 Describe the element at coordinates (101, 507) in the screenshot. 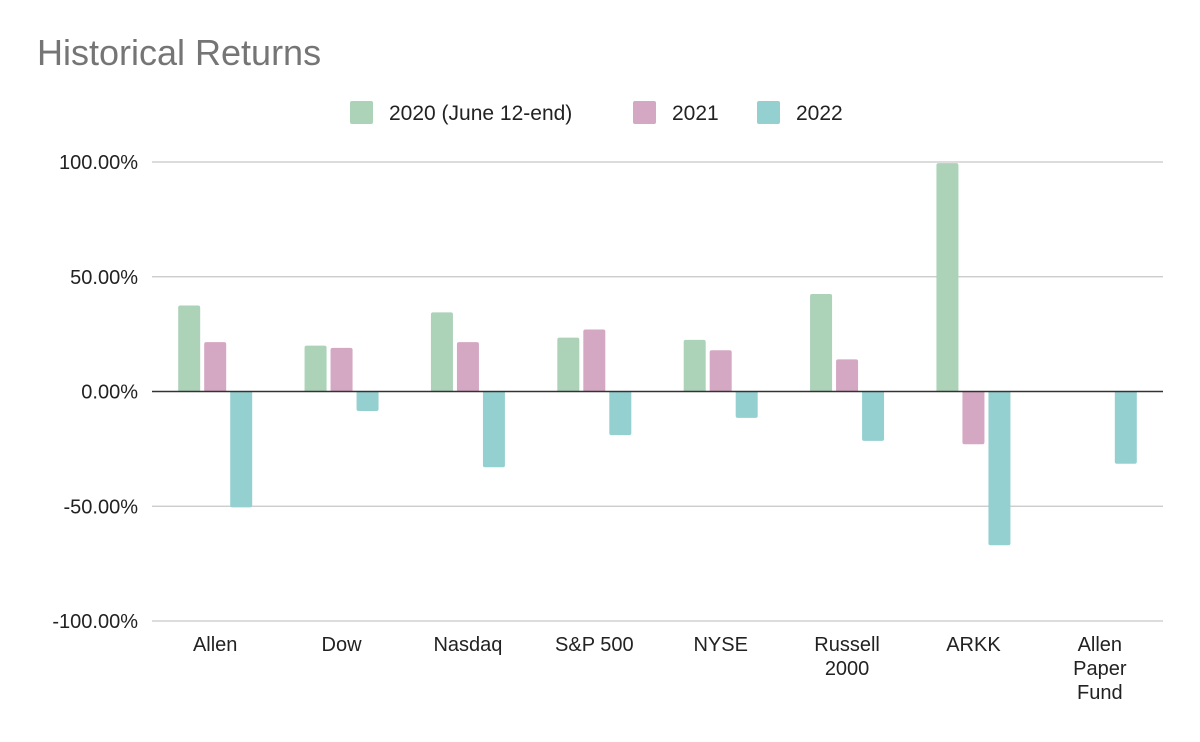

I see `y-tick-label: -50.00%` at that location.